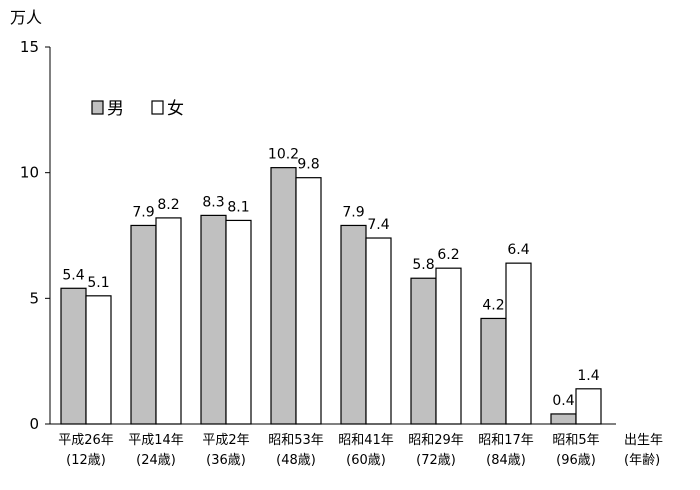 The image size is (700, 490). I want to click on x-tick-label-age: (72歳), so click(436, 460).